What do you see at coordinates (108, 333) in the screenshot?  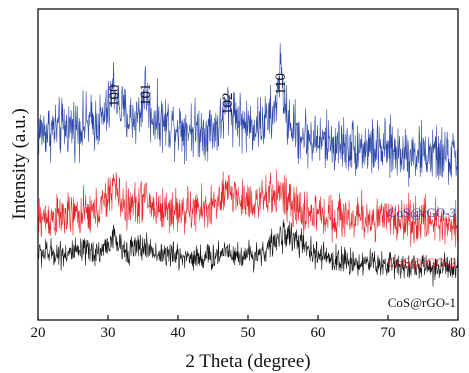 I see `x-tick-label: 30` at bounding box center [108, 333].